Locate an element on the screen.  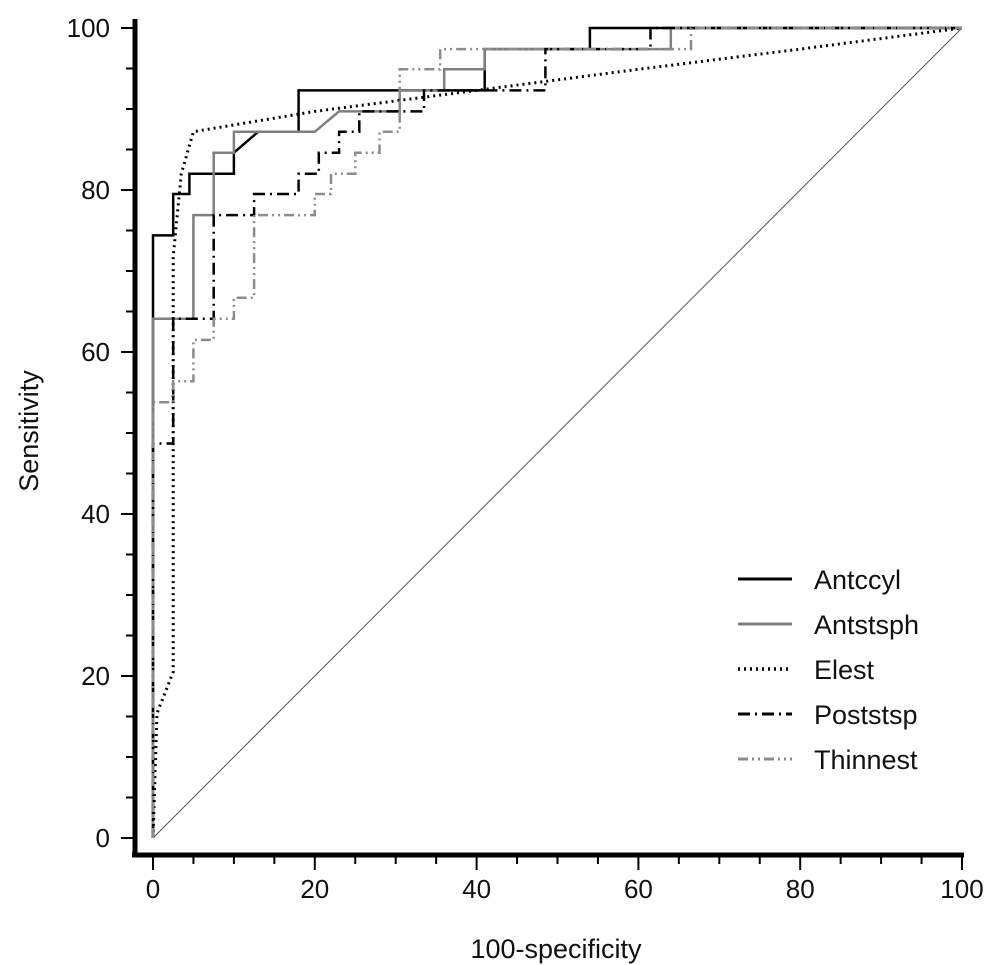
y-tick-label: 80 is located at coordinates (95, 190).